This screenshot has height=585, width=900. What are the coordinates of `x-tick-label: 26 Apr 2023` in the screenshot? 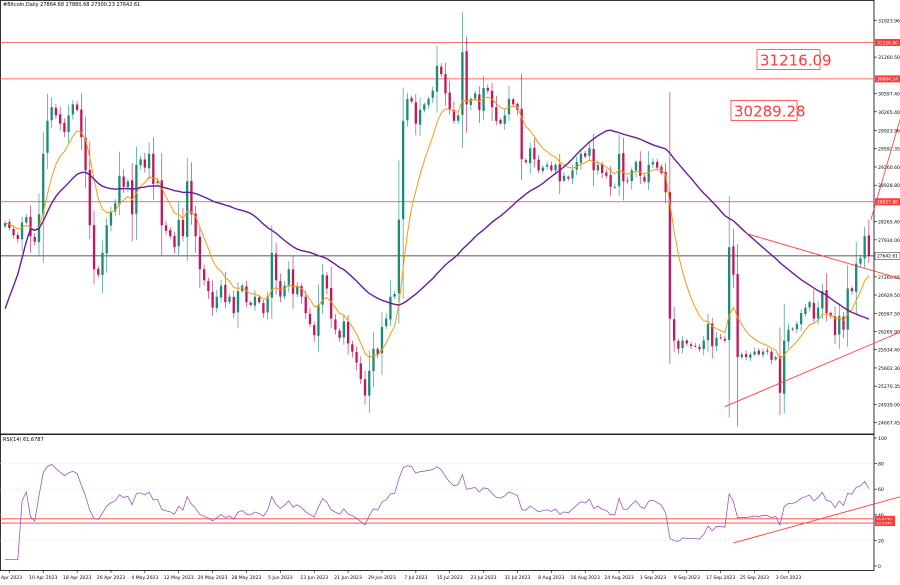 It's located at (111, 578).